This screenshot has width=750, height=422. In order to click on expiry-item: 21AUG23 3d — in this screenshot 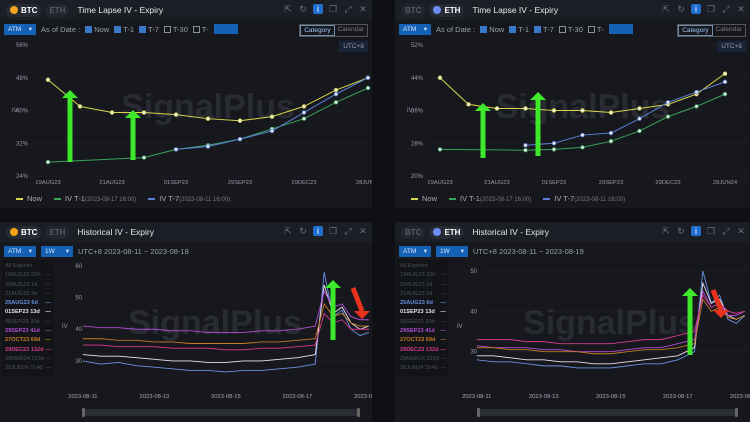, I will do `click(28, 294)`.